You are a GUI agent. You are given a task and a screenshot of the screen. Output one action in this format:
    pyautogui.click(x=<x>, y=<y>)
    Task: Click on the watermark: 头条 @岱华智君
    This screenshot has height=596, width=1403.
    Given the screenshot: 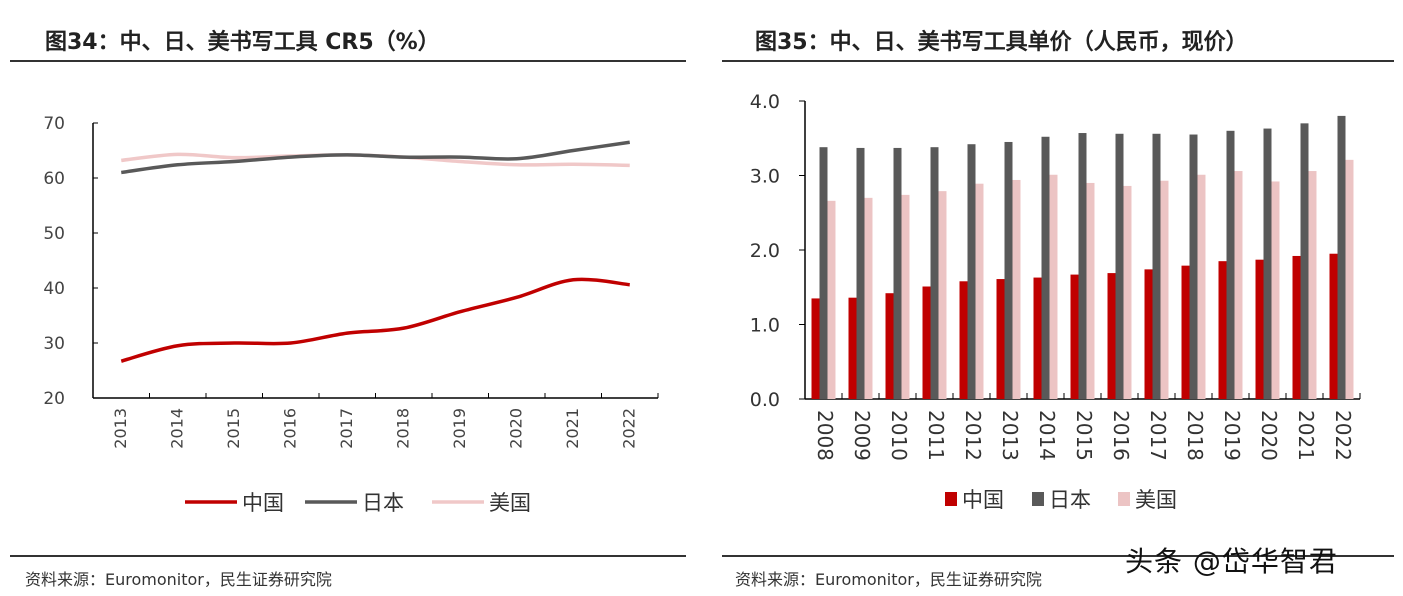 What is the action you would take?
    pyautogui.click(x=1231, y=561)
    